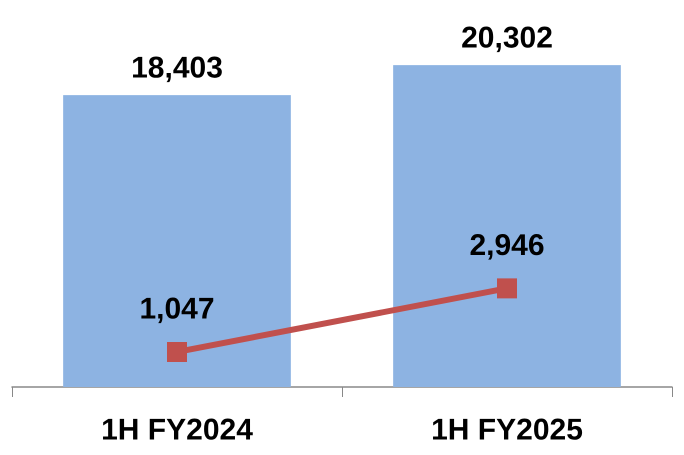  What do you see at coordinates (177, 68) in the screenshot?
I see `data-label: 18,403` at bounding box center [177, 68].